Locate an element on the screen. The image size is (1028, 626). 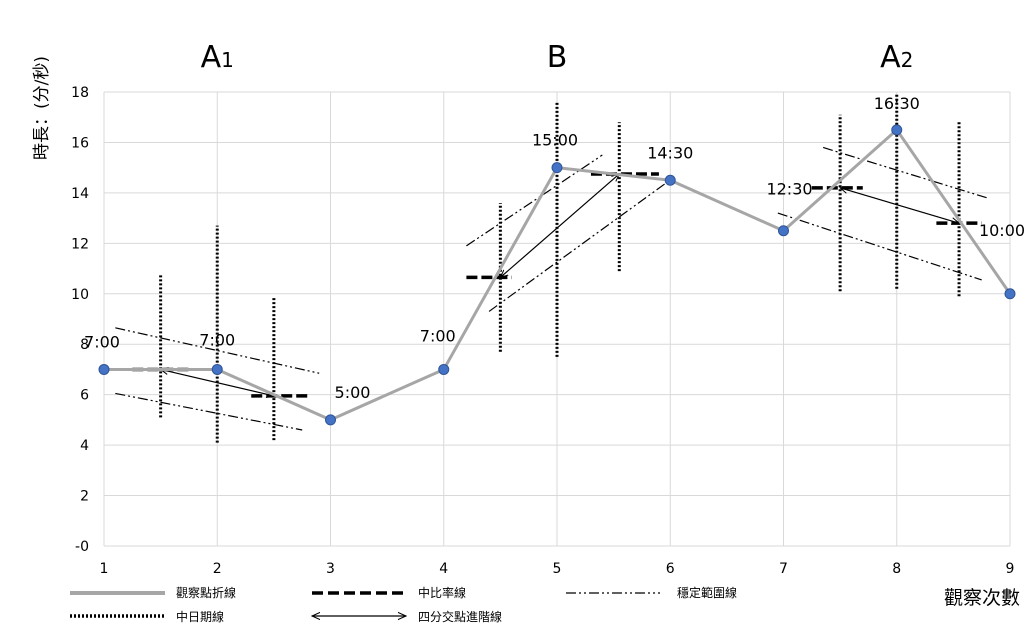
y-tick-label: 4 is located at coordinates (84, 446).